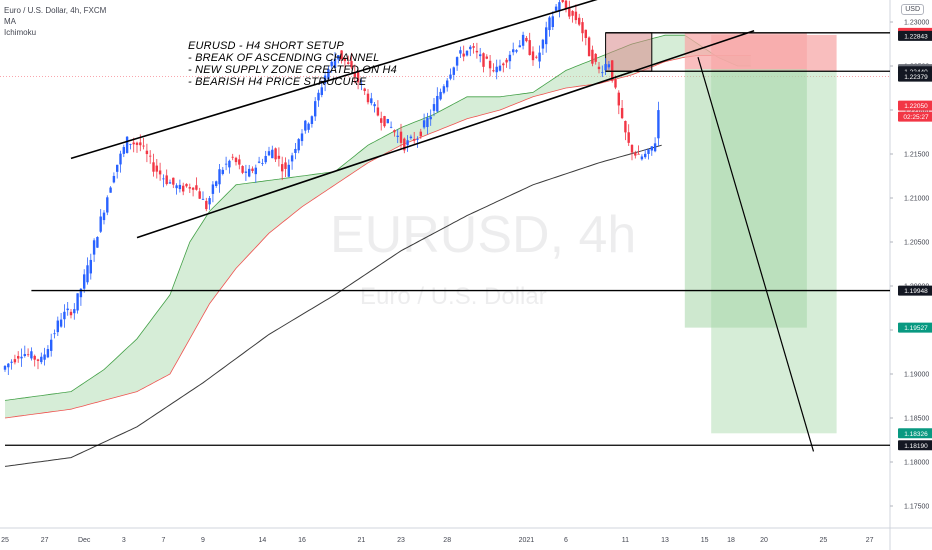 This screenshot has width=932, height=550. Describe the element at coordinates (916, 463) in the screenshot. I see `price-tick-label: 1.18000` at that location.